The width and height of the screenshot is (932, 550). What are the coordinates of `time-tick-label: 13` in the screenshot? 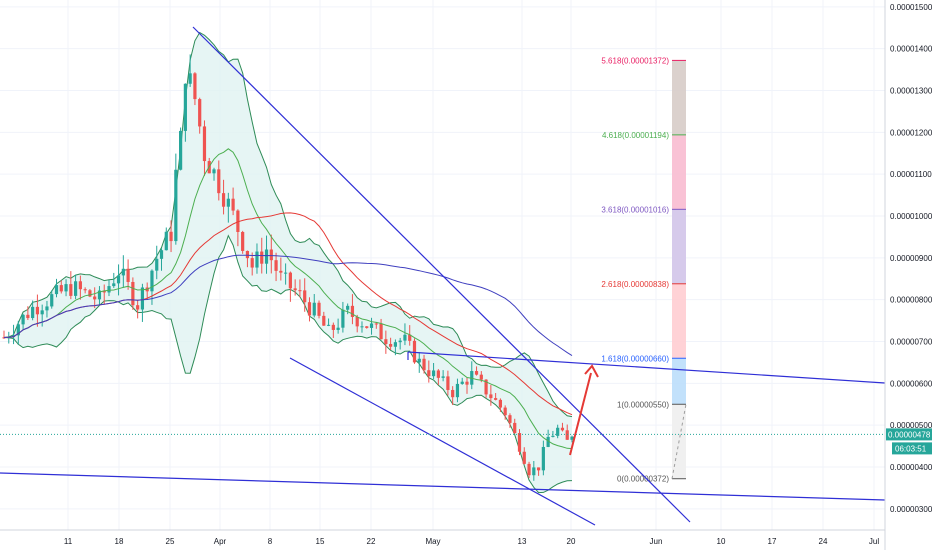 It's located at (522, 541).